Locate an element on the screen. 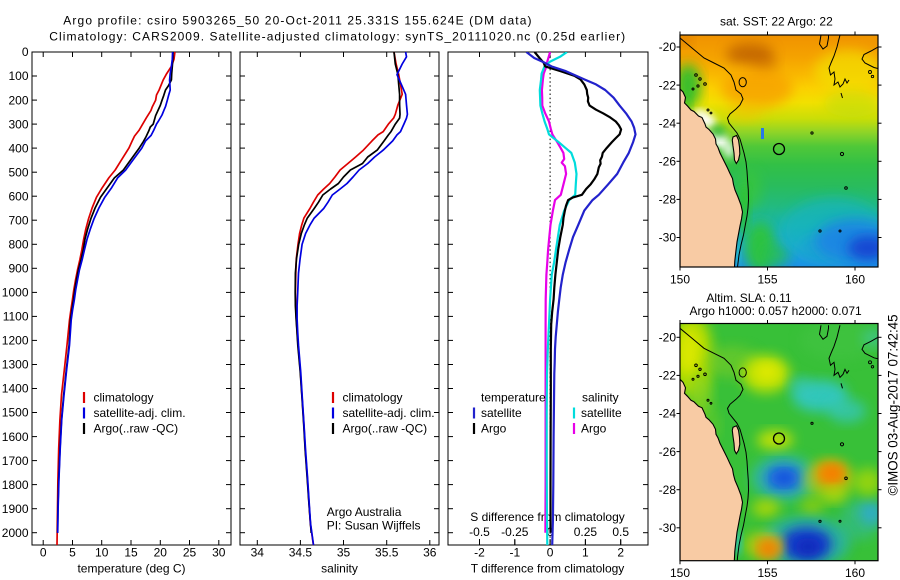  svg-text: 5 is located at coordinates (72, 553).